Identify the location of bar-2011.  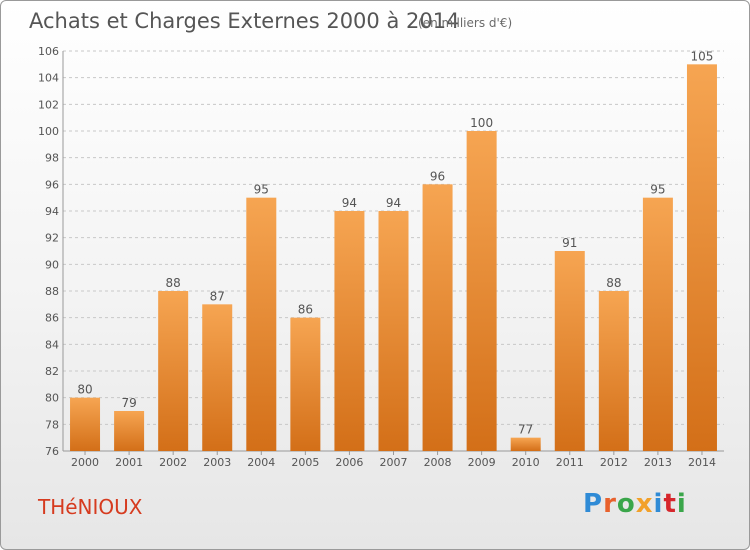
(569, 351).